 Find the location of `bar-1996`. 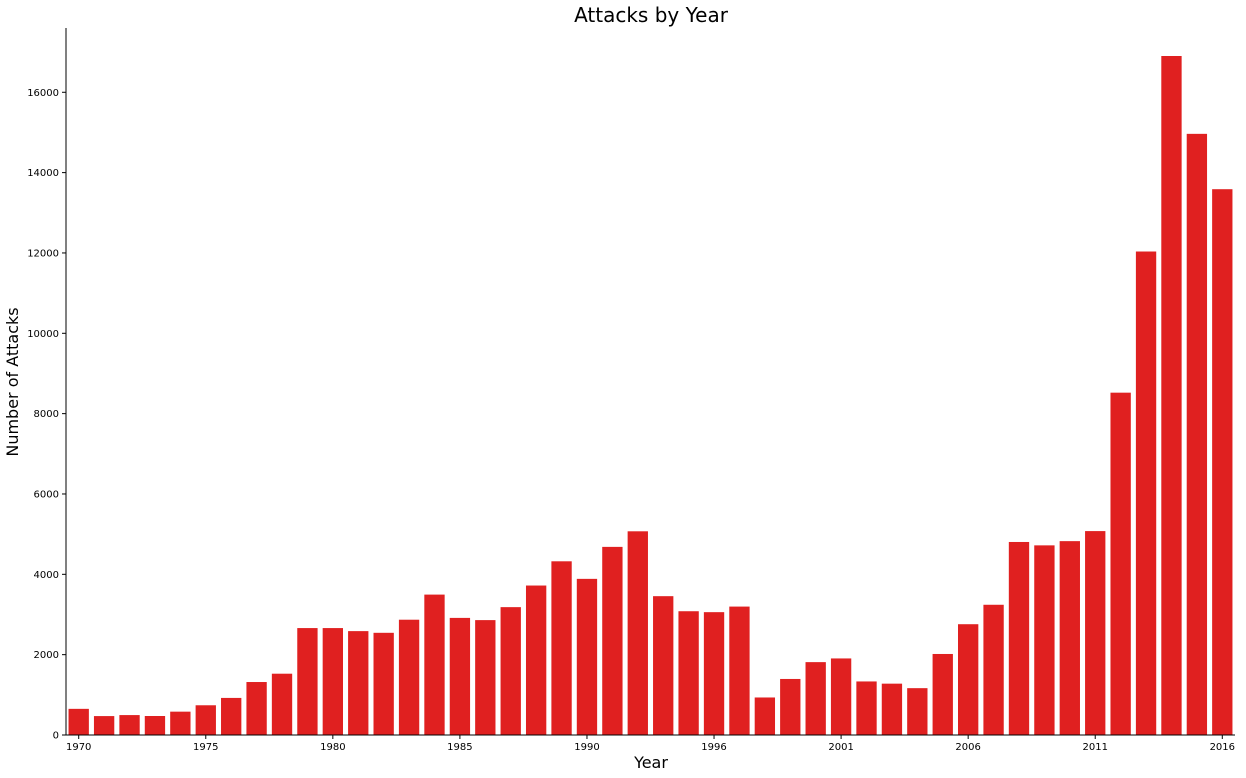

bar-1996 is located at coordinates (714, 673).